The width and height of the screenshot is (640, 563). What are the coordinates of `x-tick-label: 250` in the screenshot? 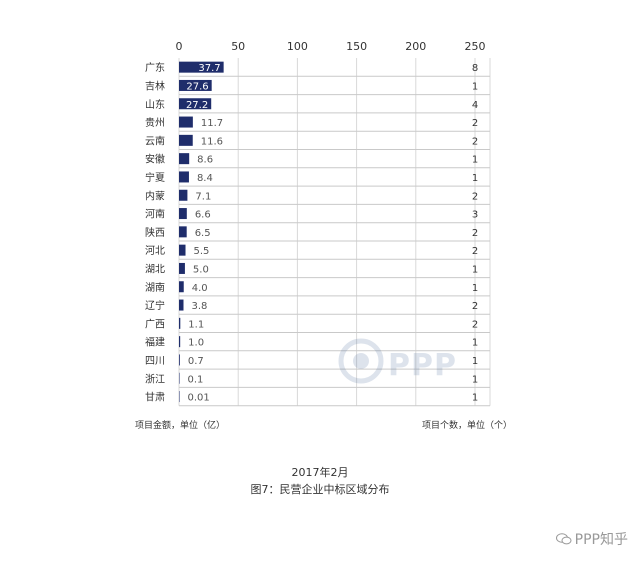 It's located at (475, 46).